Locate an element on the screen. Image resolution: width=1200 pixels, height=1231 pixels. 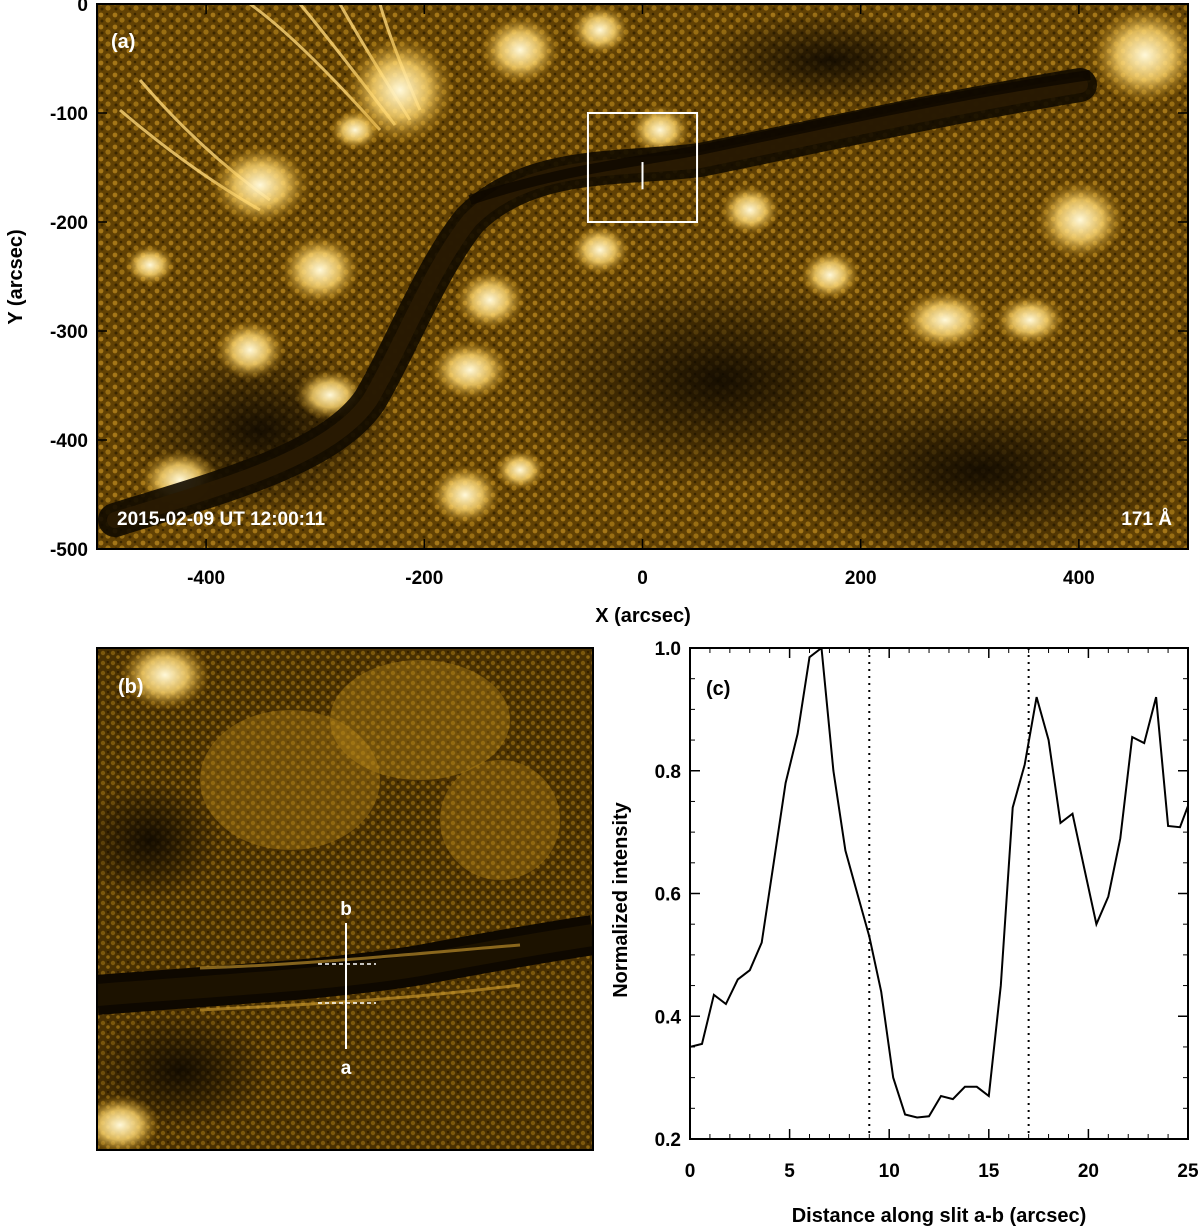
vertical-dotted-lines is located at coordinates (949, 893).